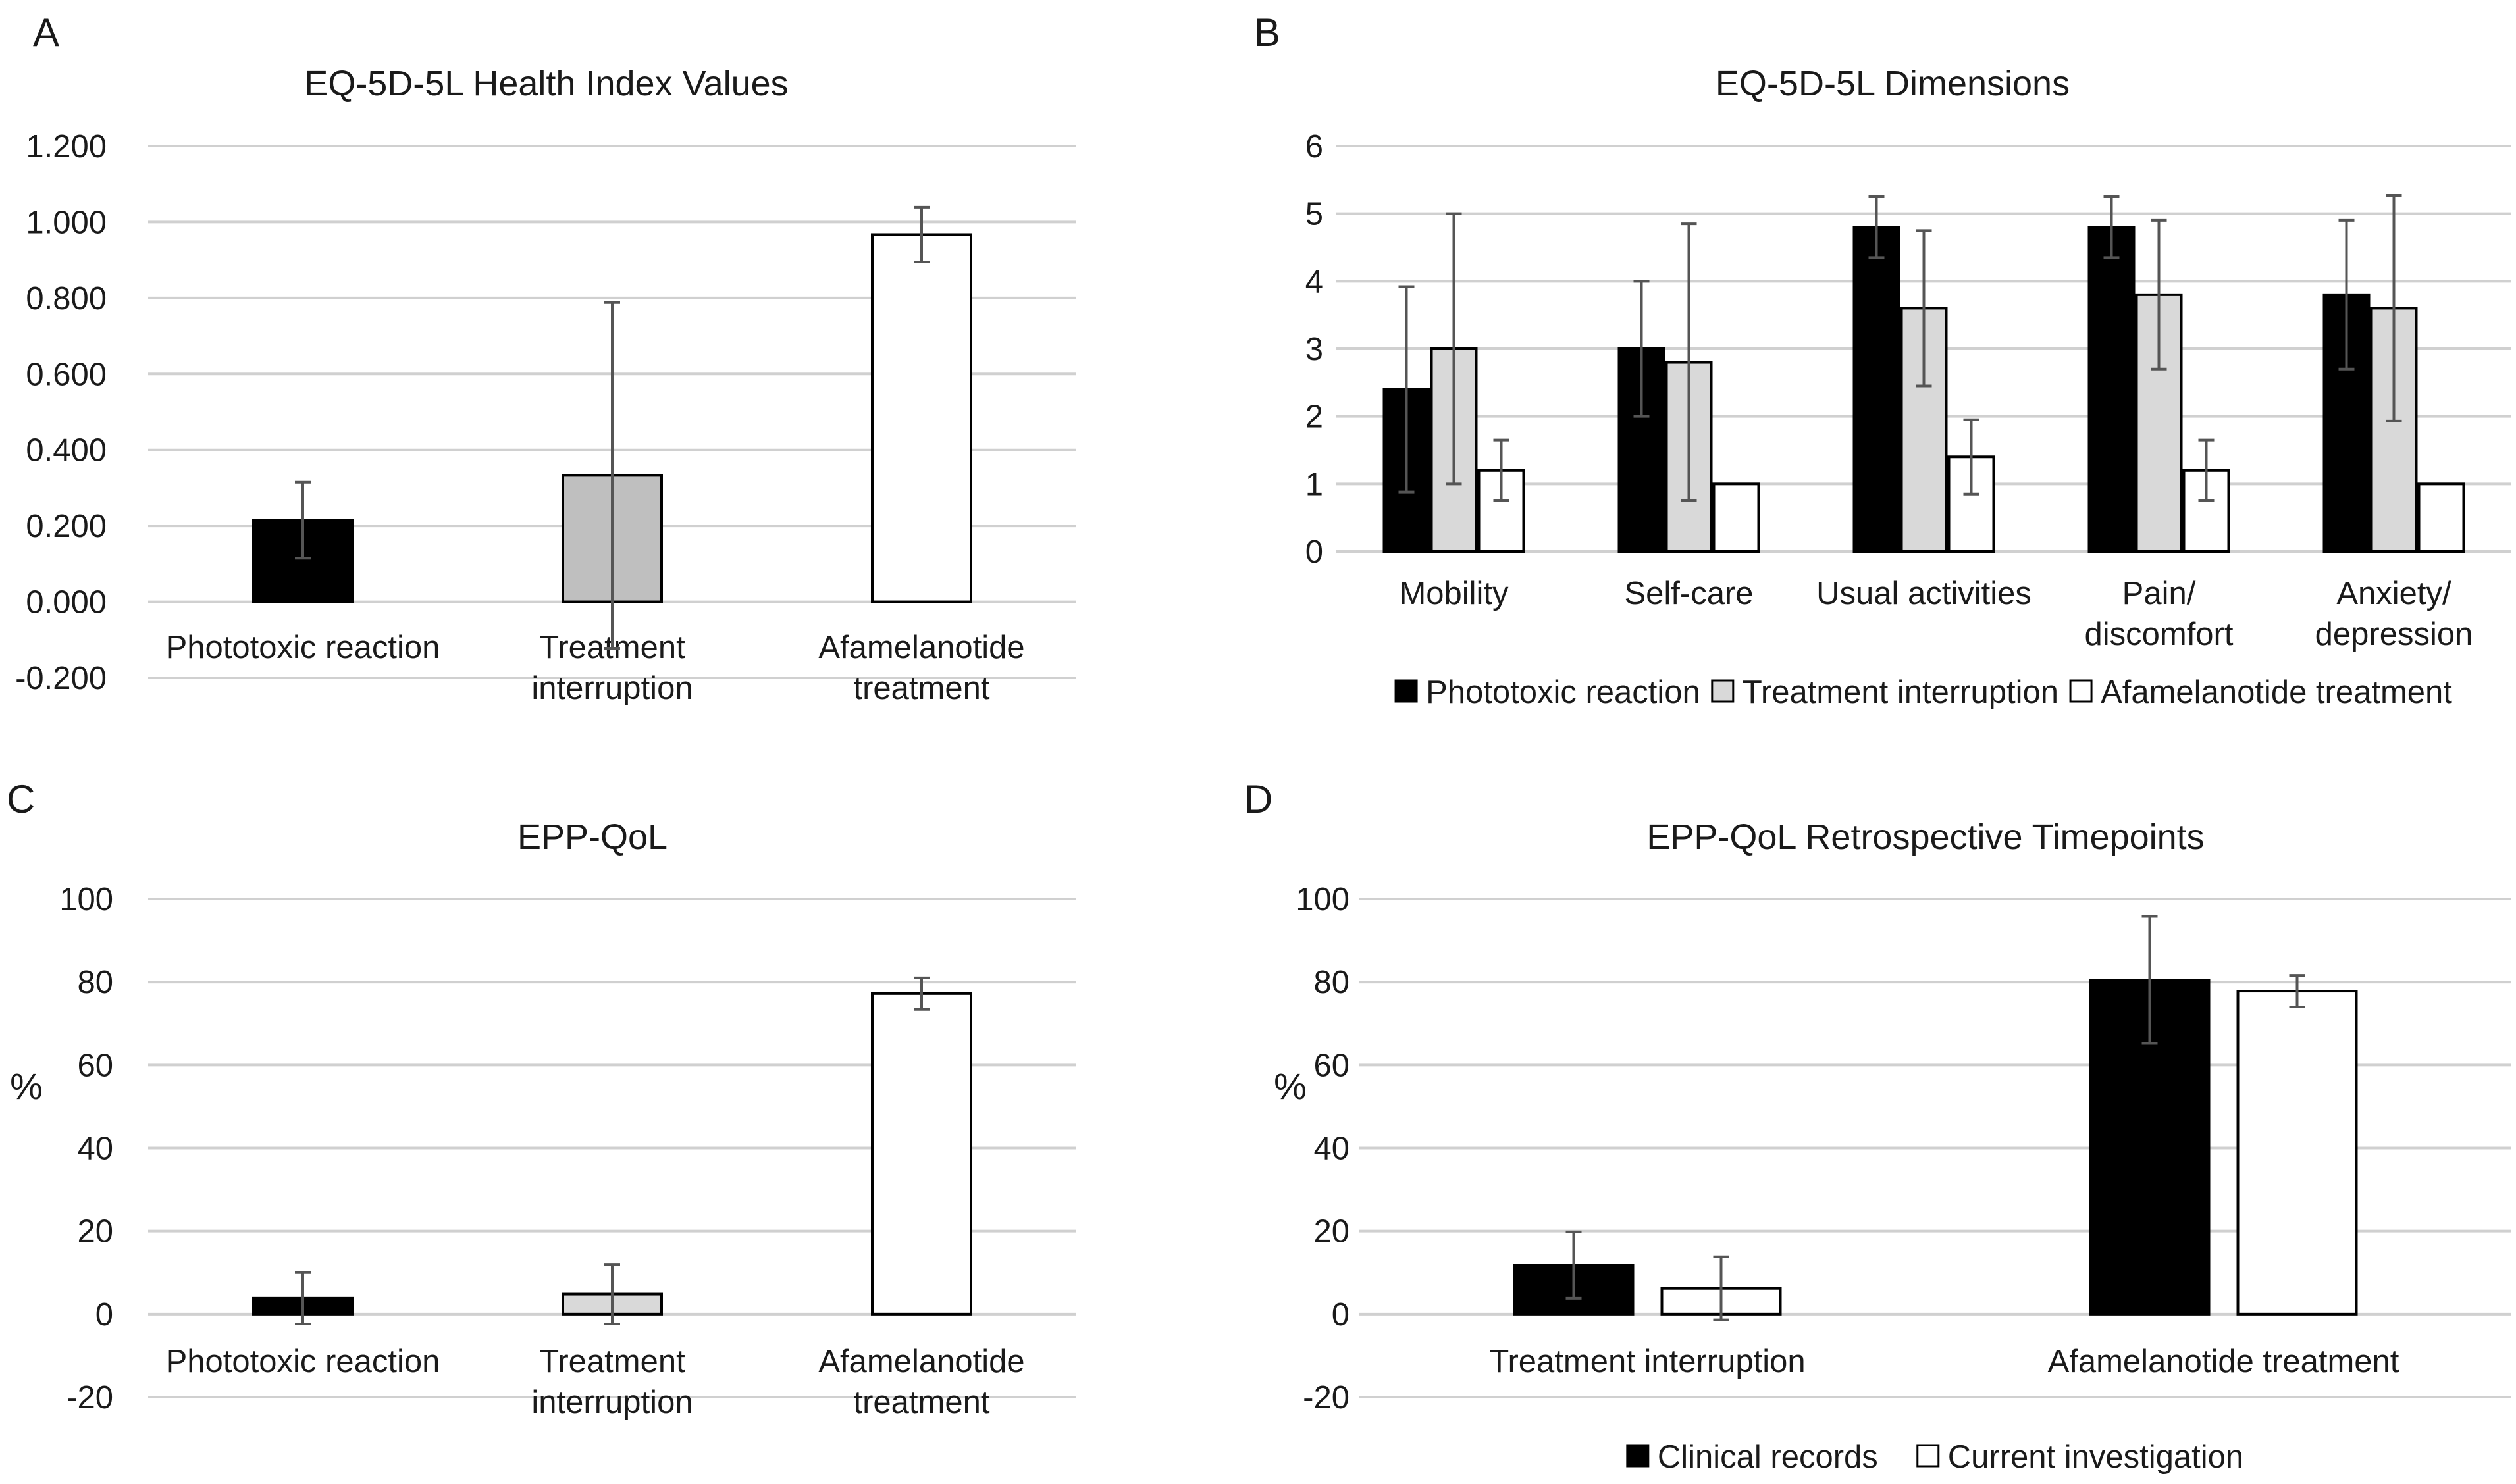 This screenshot has height=1484, width=2516. I want to click on y-tick-label: 1.000, so click(66, 222).